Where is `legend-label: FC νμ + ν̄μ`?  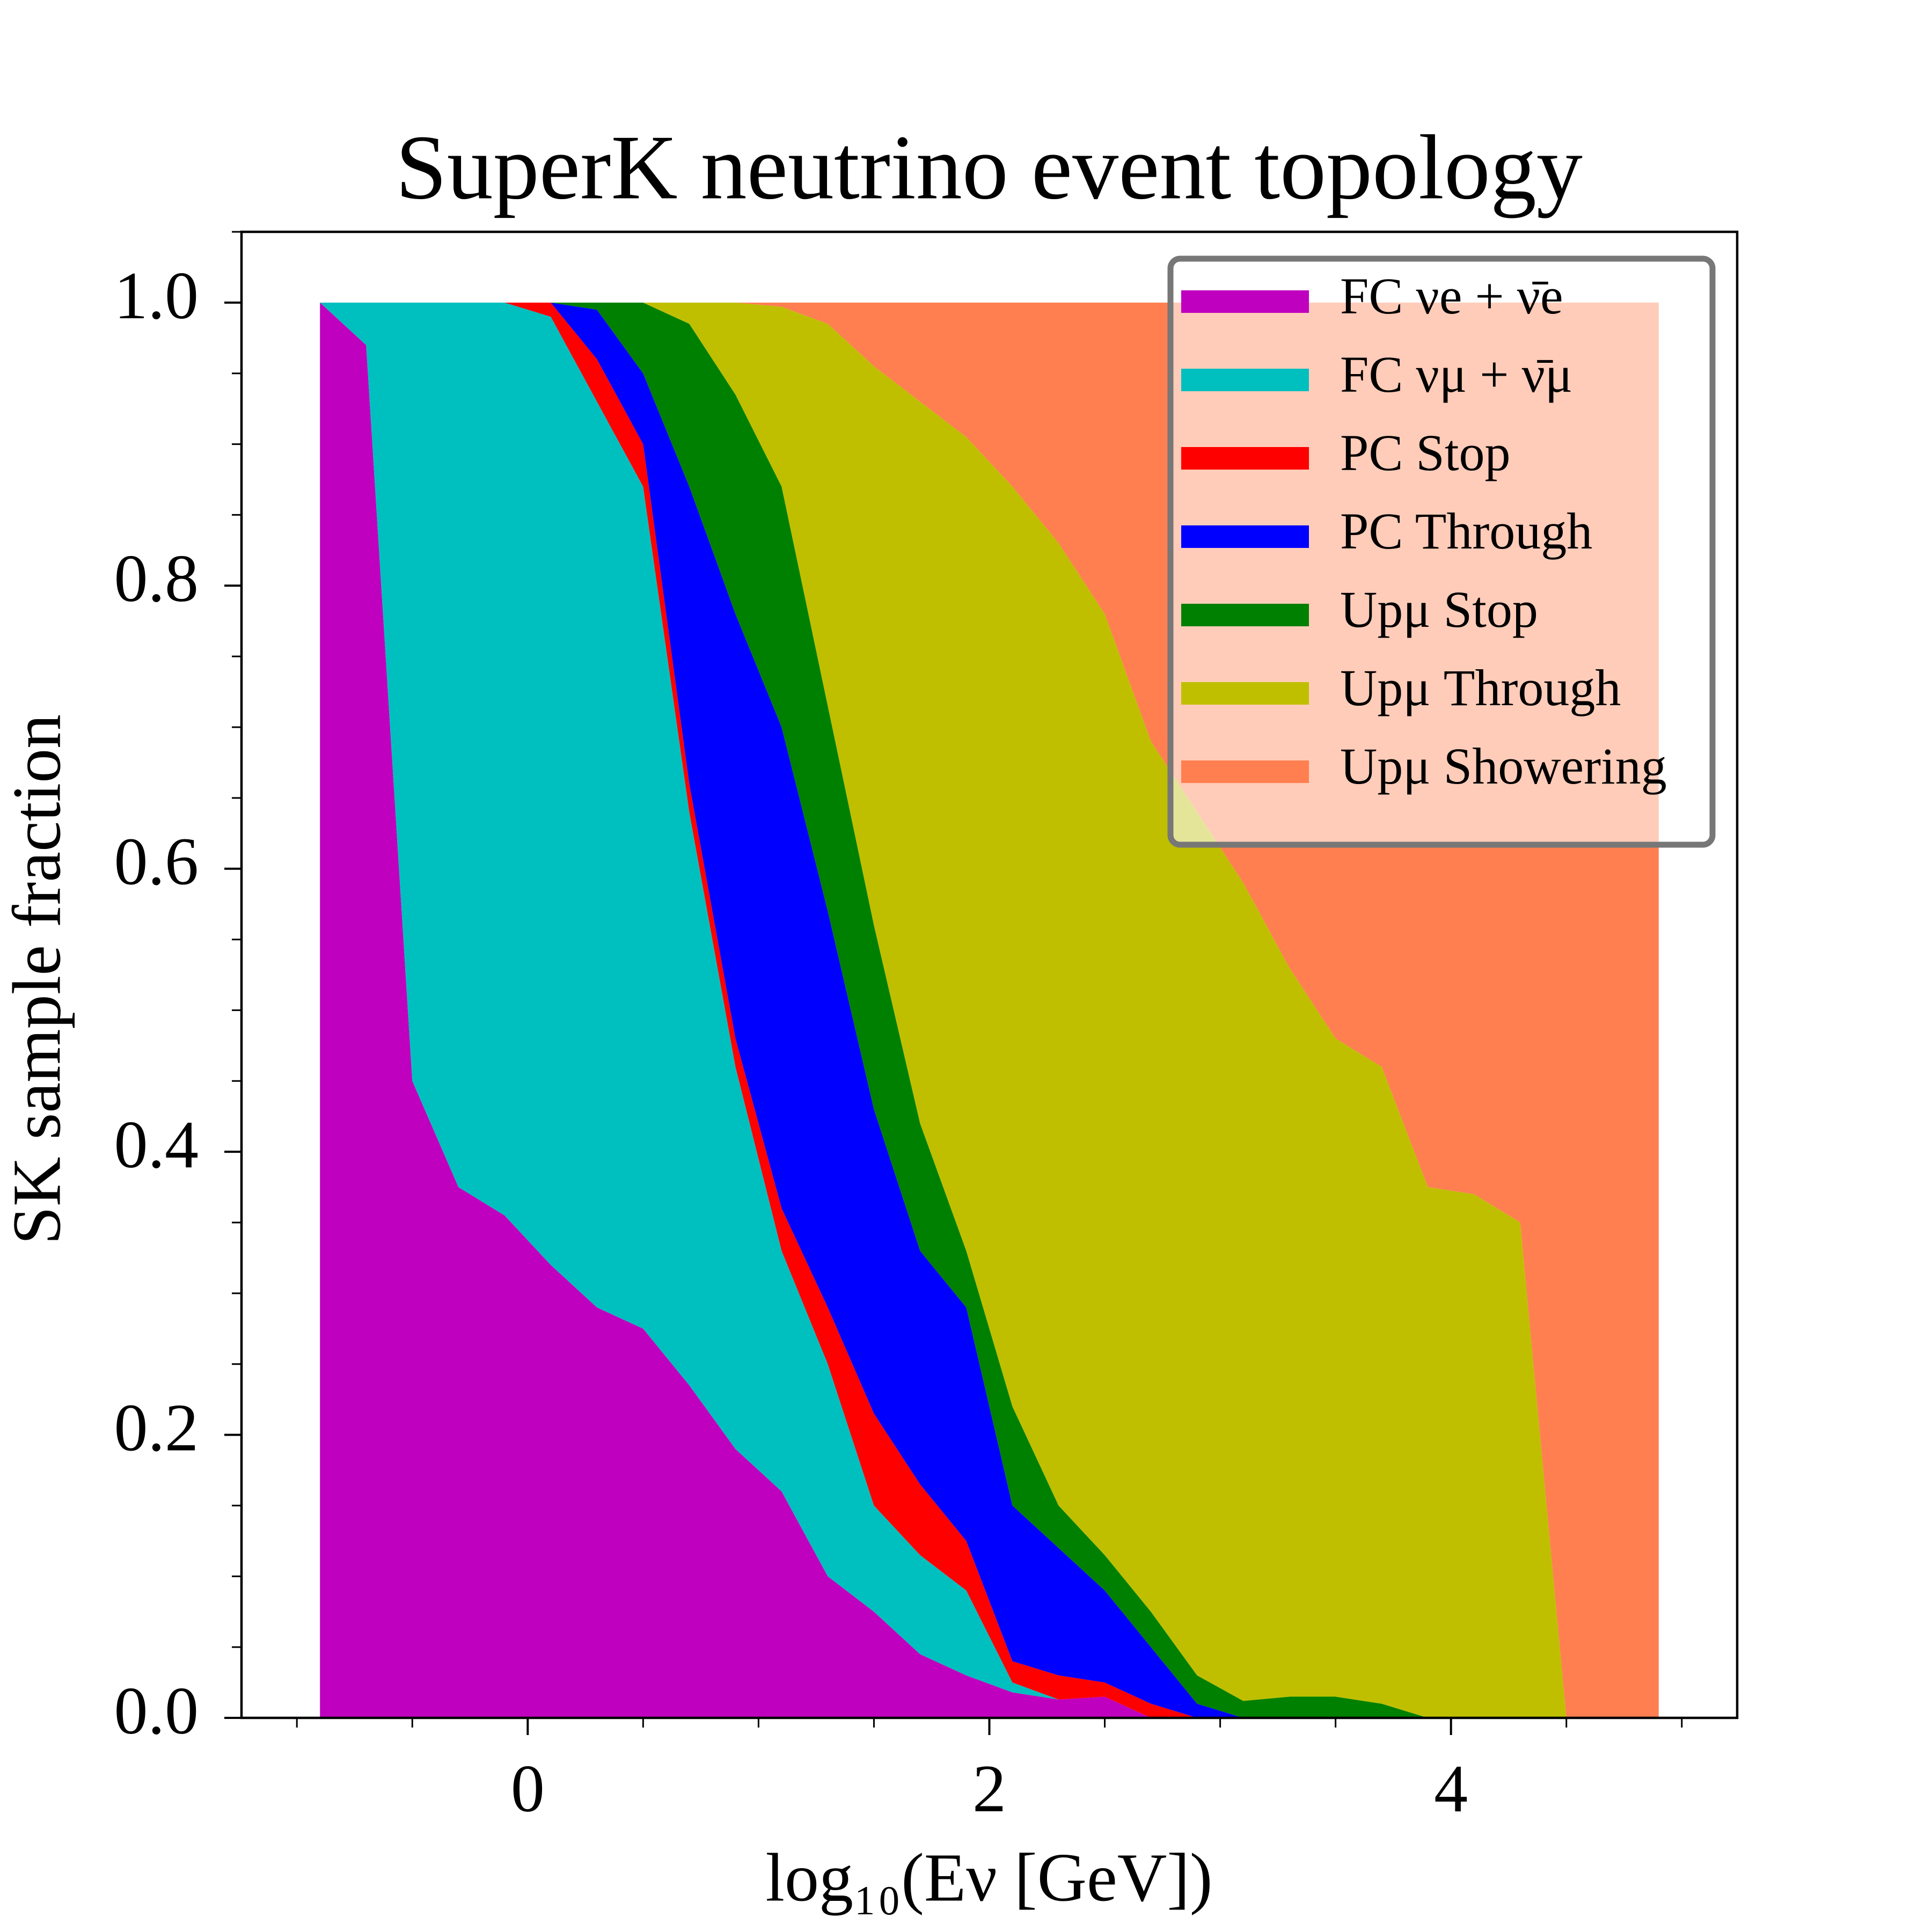 legend-label: FC νμ + ν̄μ is located at coordinates (1456, 374).